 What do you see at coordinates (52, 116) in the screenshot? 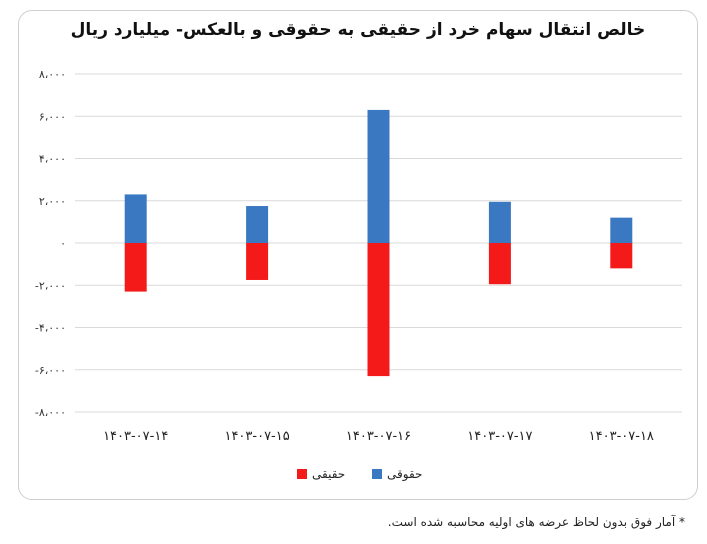
I see `y-tick-label: ۶،۰۰۰` at bounding box center [52, 116].